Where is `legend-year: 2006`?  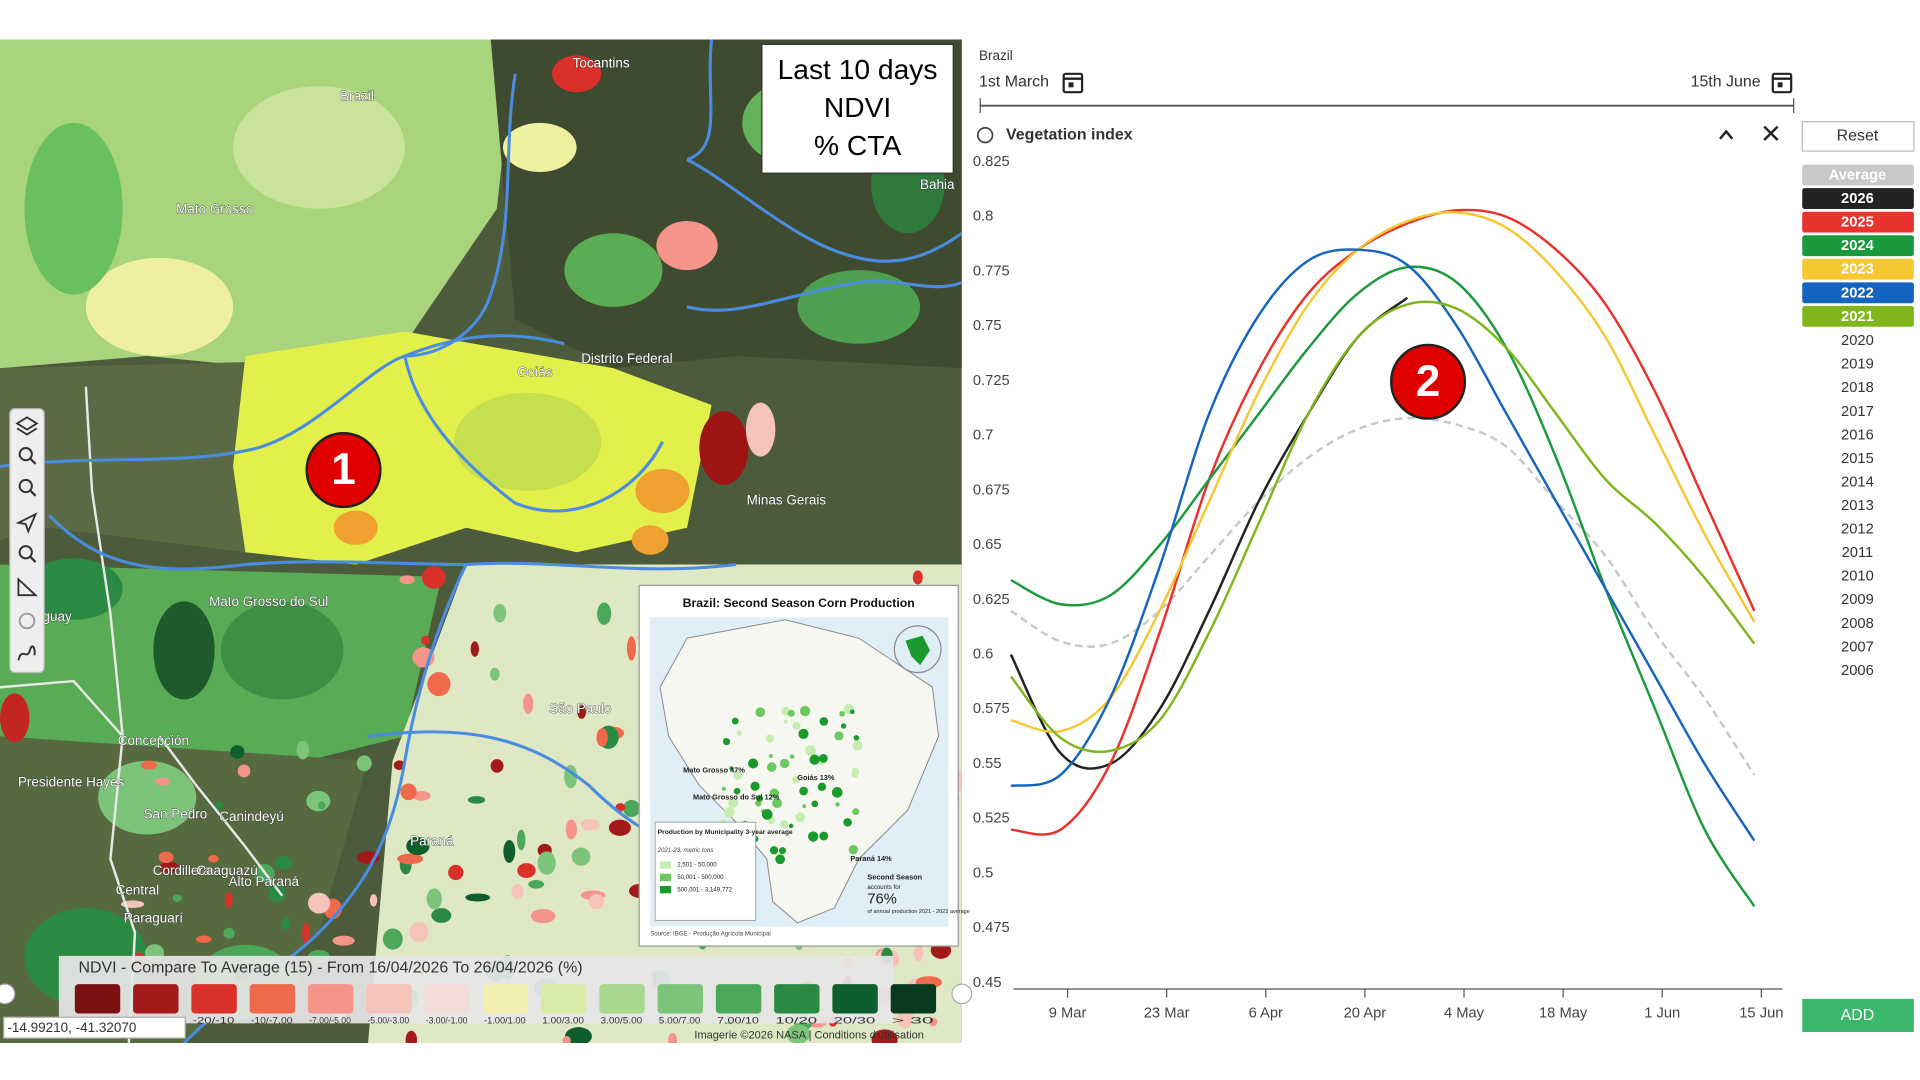 legend-year: 2006 is located at coordinates (1857, 671).